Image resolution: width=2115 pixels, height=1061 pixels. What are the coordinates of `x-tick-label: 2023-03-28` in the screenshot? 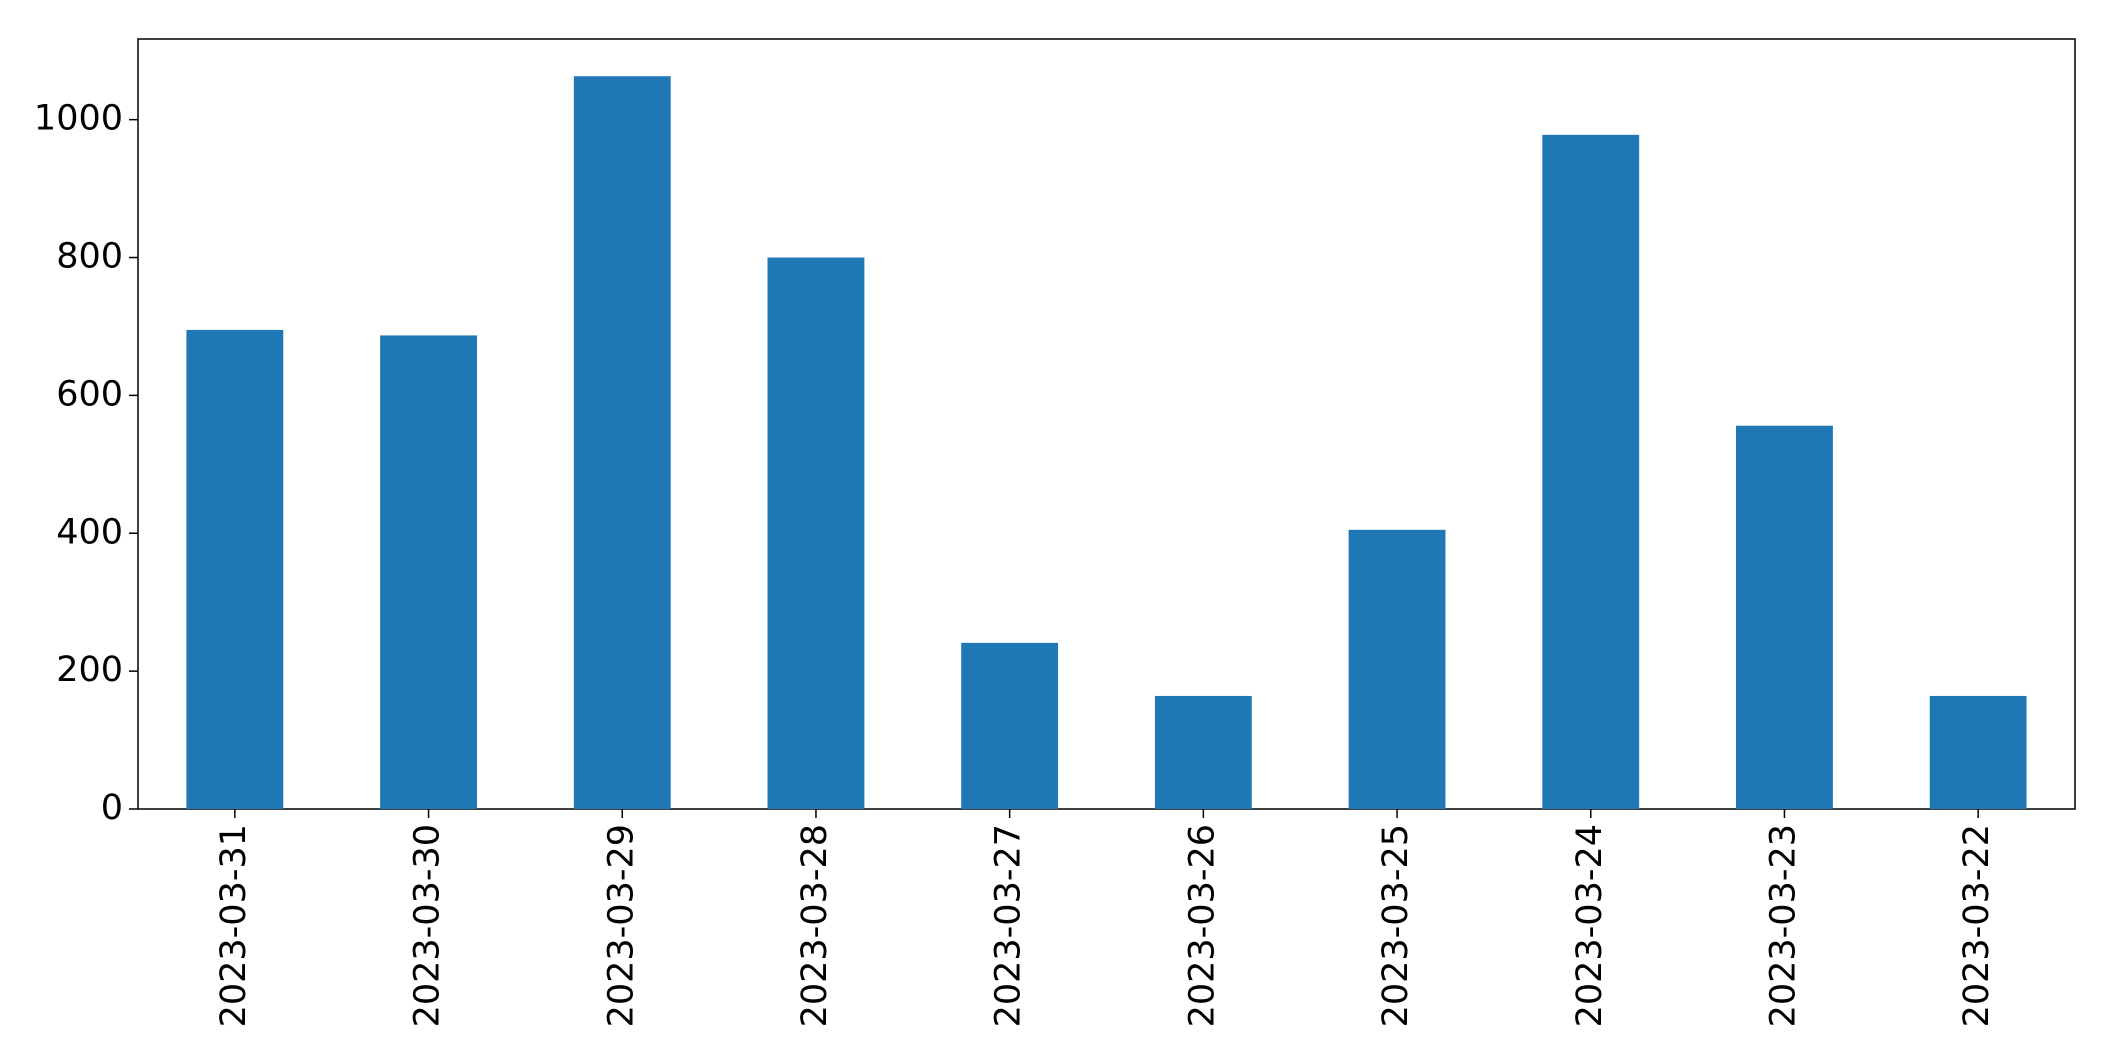 It's located at (815, 925).